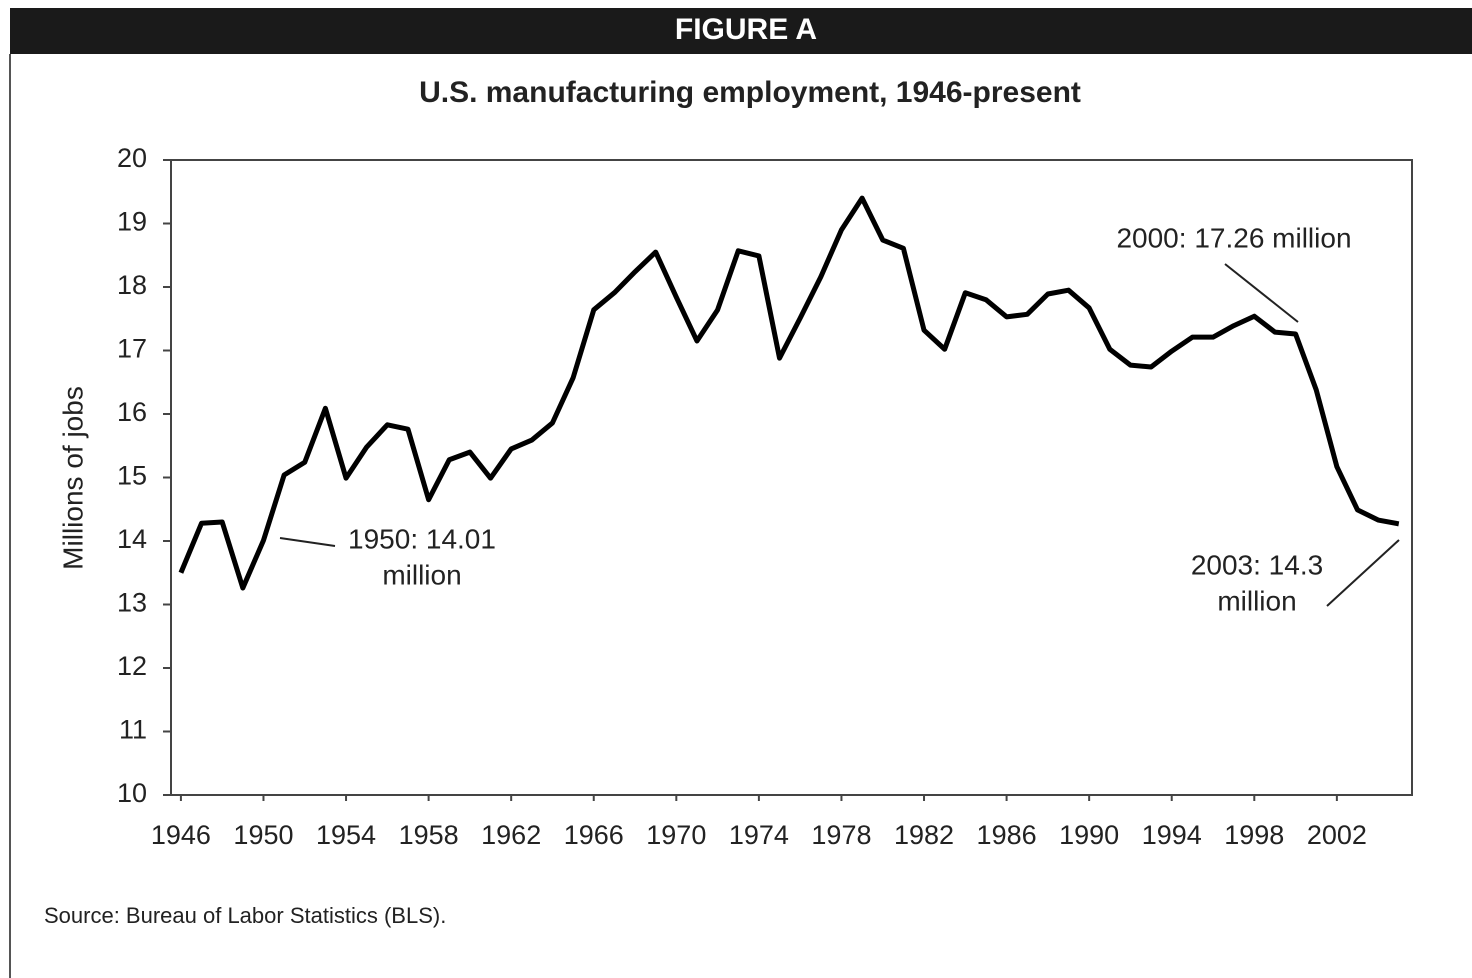 This screenshot has height=978, width=1472. I want to click on y-tick-label: 16, so click(132, 412).